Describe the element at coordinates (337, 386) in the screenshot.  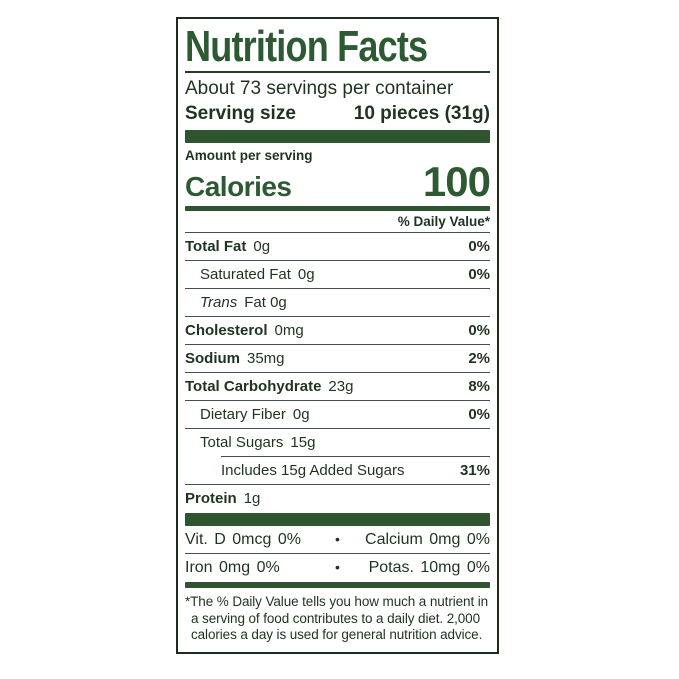
I see `nutrient-row-total-carbohydrate: Total Carbohydrate 23g 8%` at that location.